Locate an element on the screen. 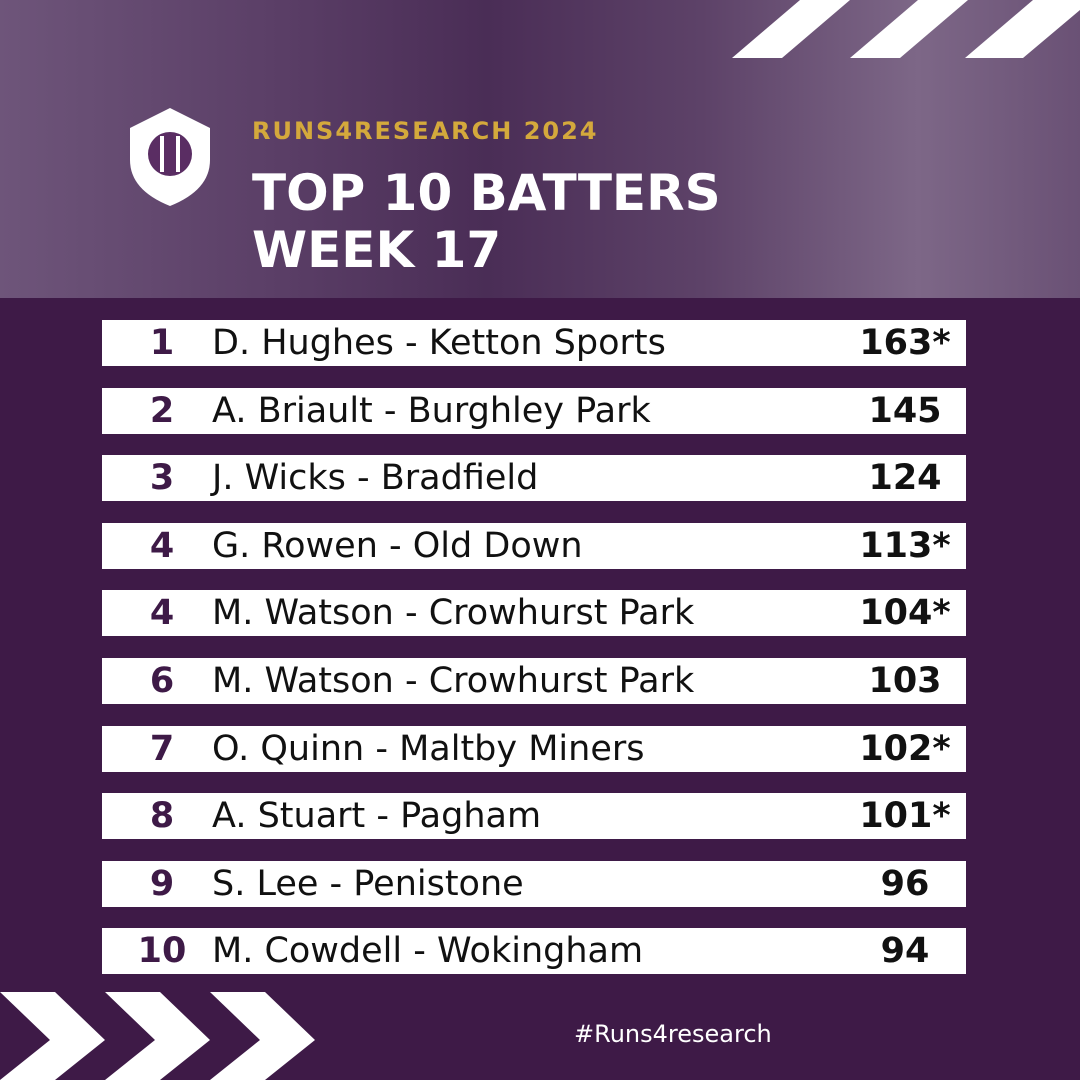 The image size is (1080, 1080). score: 103 is located at coordinates (905, 681).